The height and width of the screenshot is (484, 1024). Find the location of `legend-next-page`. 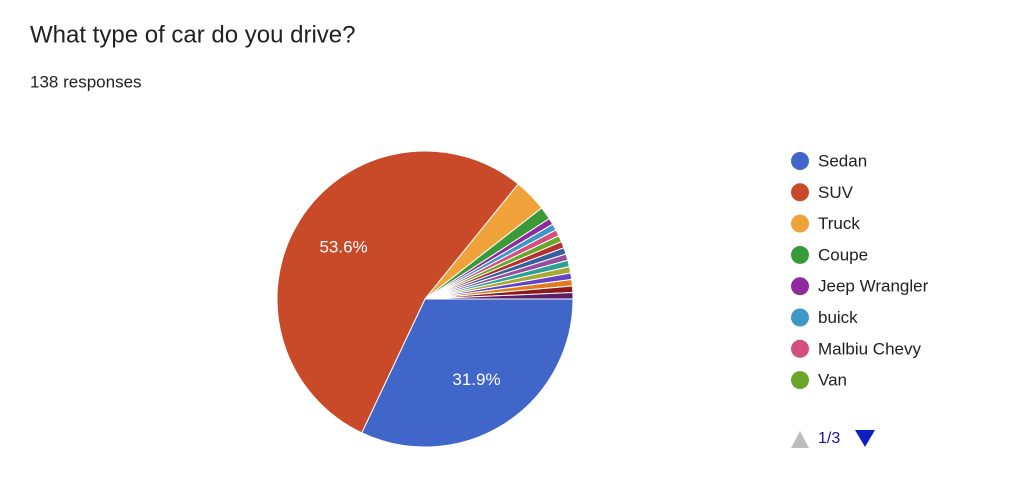

legend-next-page is located at coordinates (865, 438).